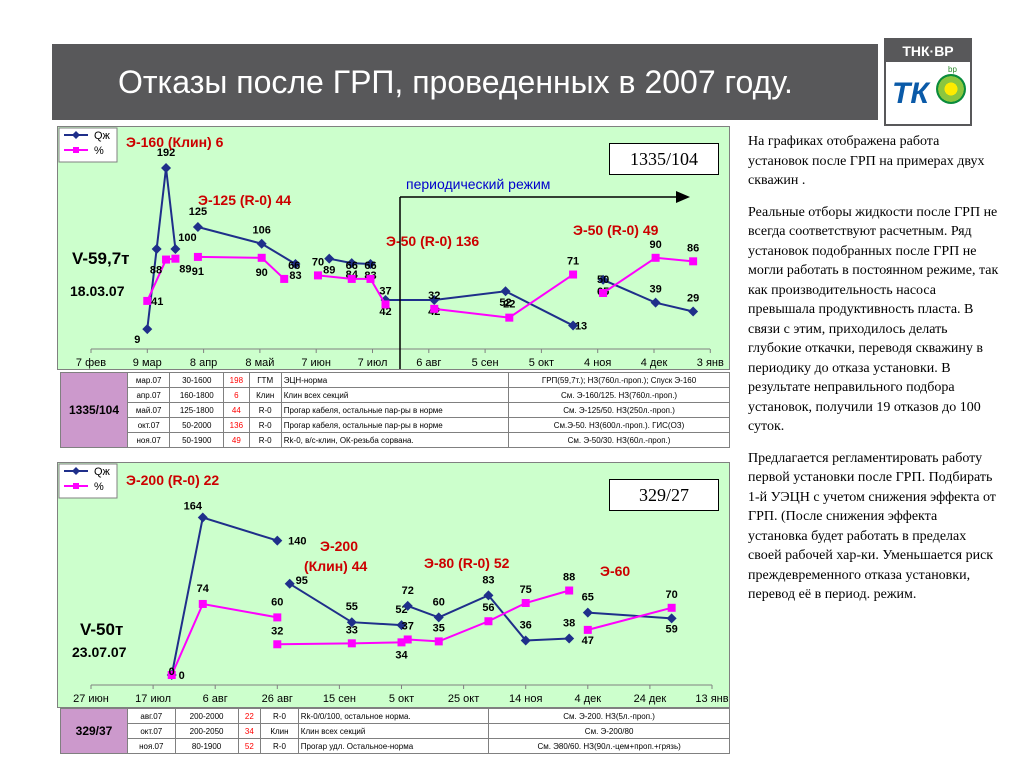 This screenshot has width=1024, height=768. What do you see at coordinates (316, 363) in the screenshot?
I see `x-tick-label: 7 июн` at bounding box center [316, 363].